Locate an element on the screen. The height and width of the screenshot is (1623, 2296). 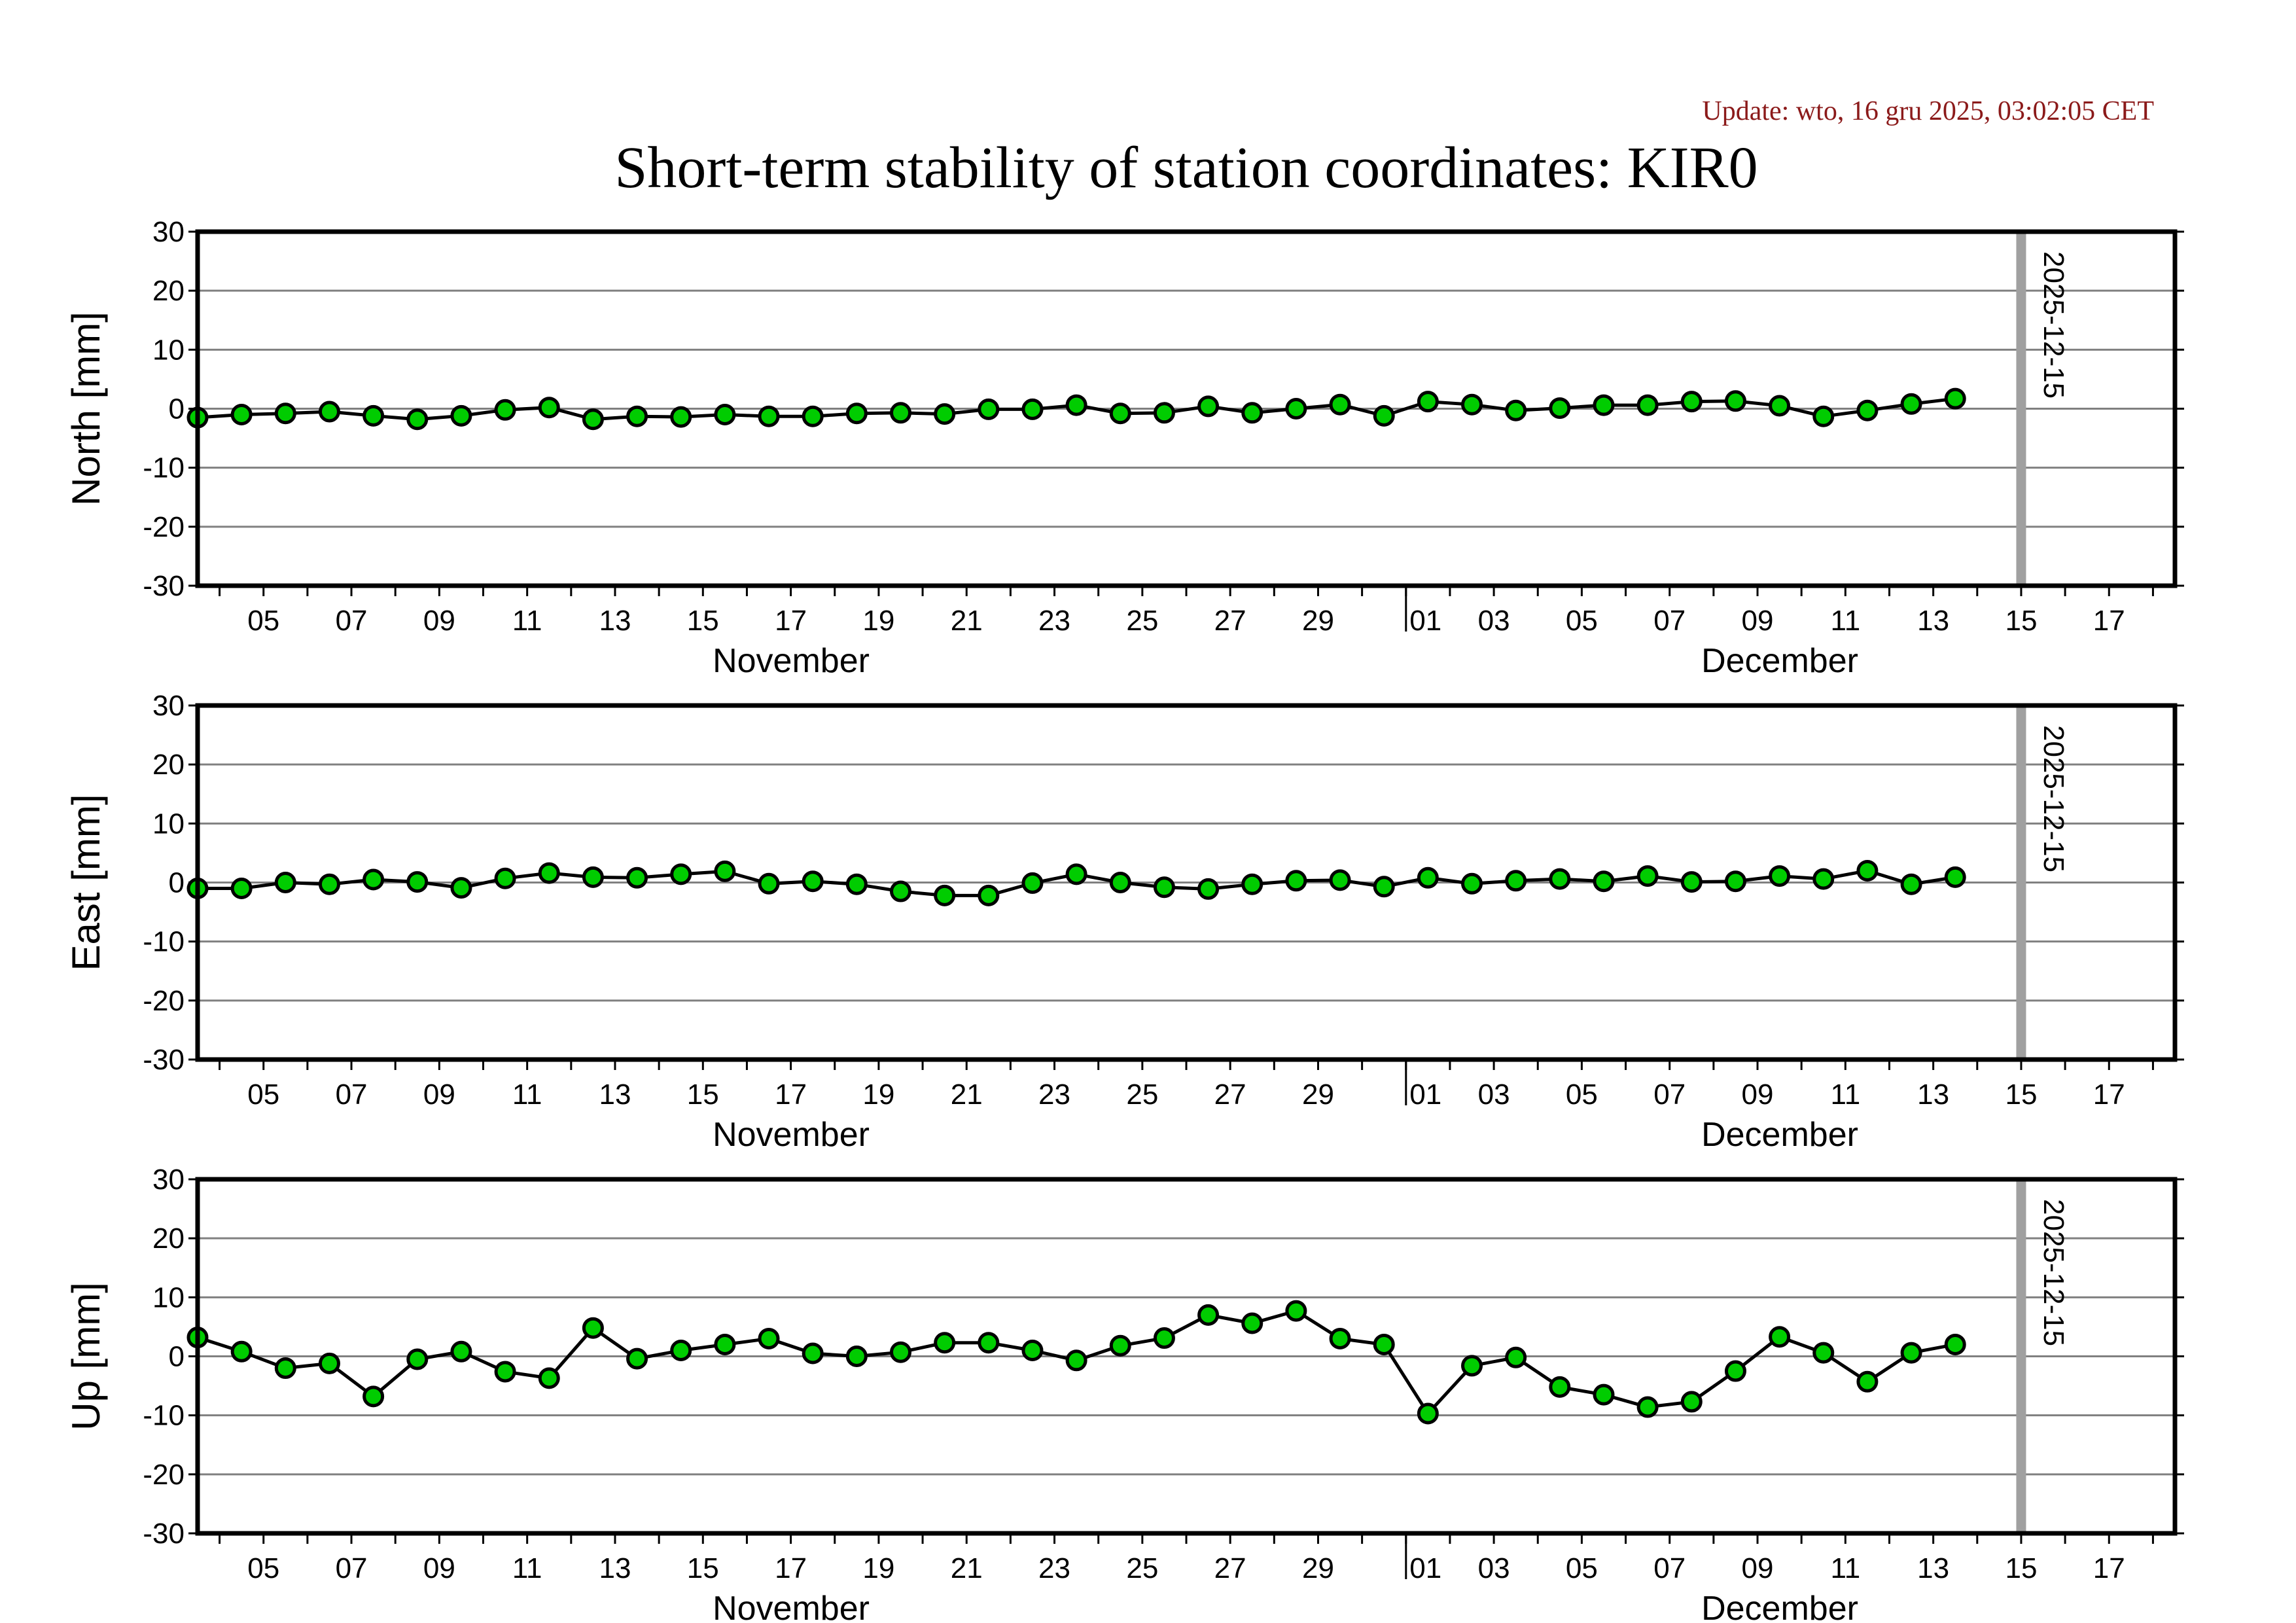
y-tick-label: 10 is located at coordinates (168, 1297).